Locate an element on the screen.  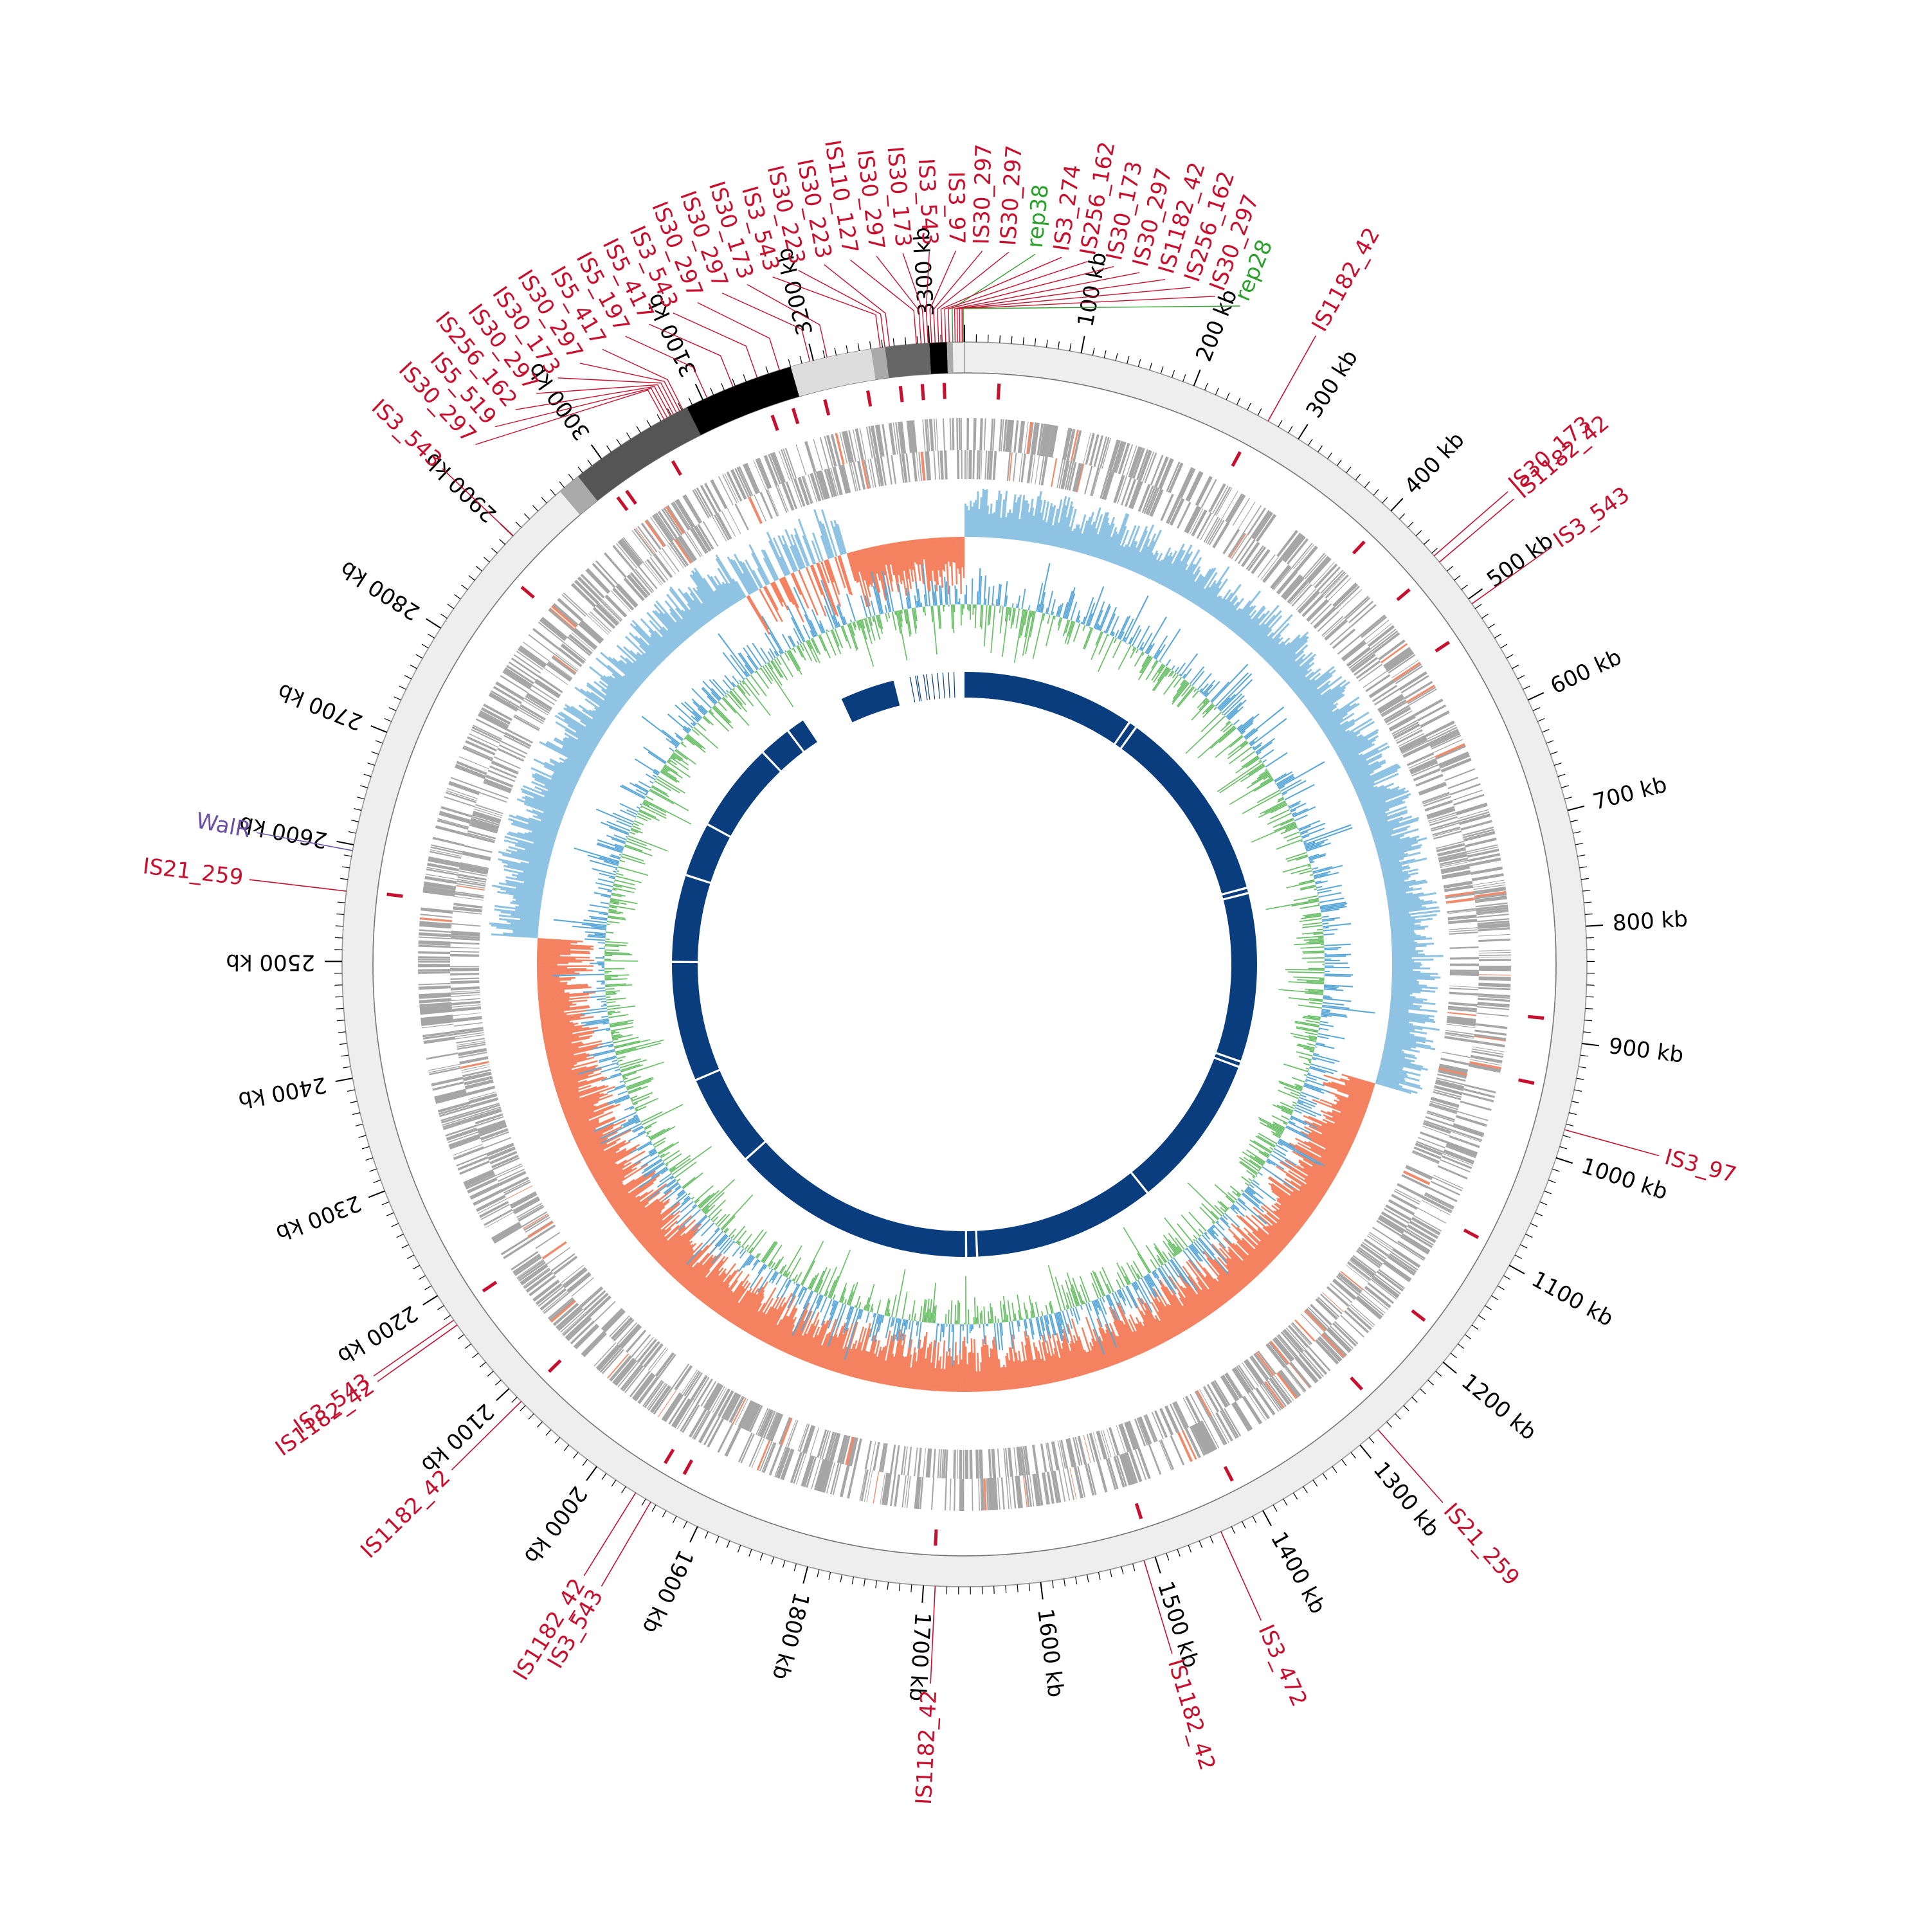
is-mark is located at coordinates (1236, 459).